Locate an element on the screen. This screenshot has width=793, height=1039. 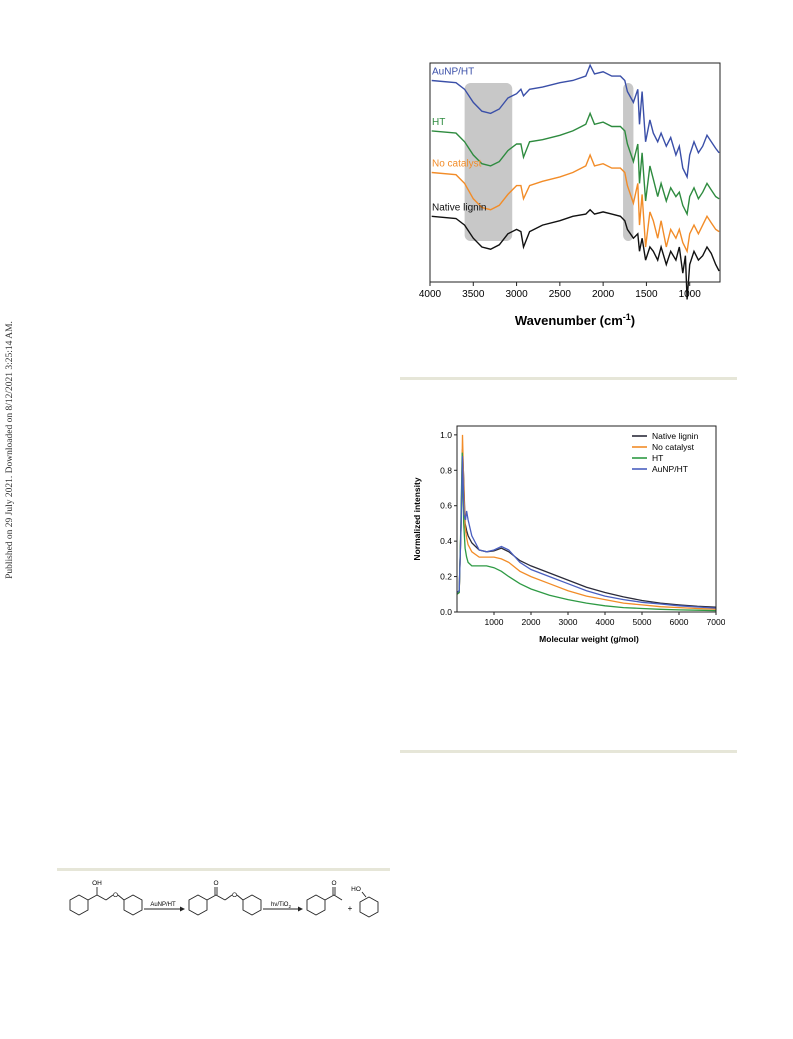
acetophenone-oxygen-label: O is located at coordinates (333, 883).